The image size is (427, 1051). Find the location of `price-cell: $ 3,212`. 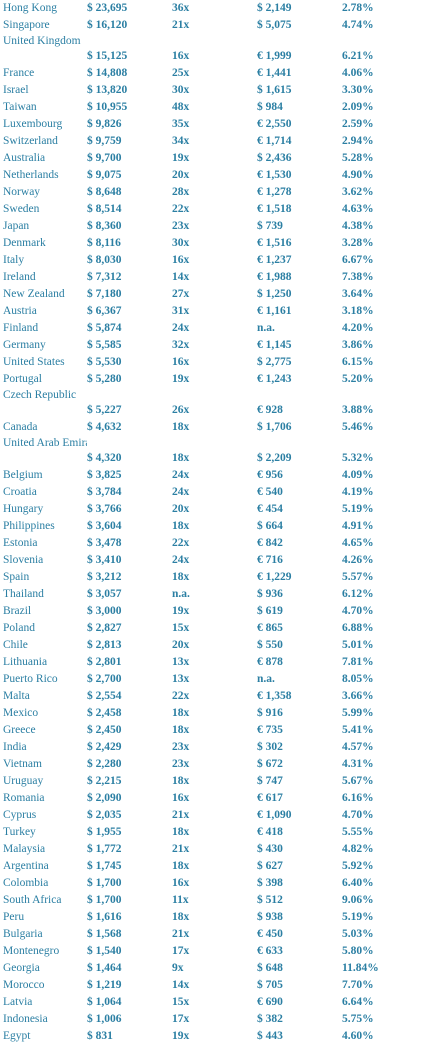

price-cell: $ 3,212 is located at coordinates (104, 577).